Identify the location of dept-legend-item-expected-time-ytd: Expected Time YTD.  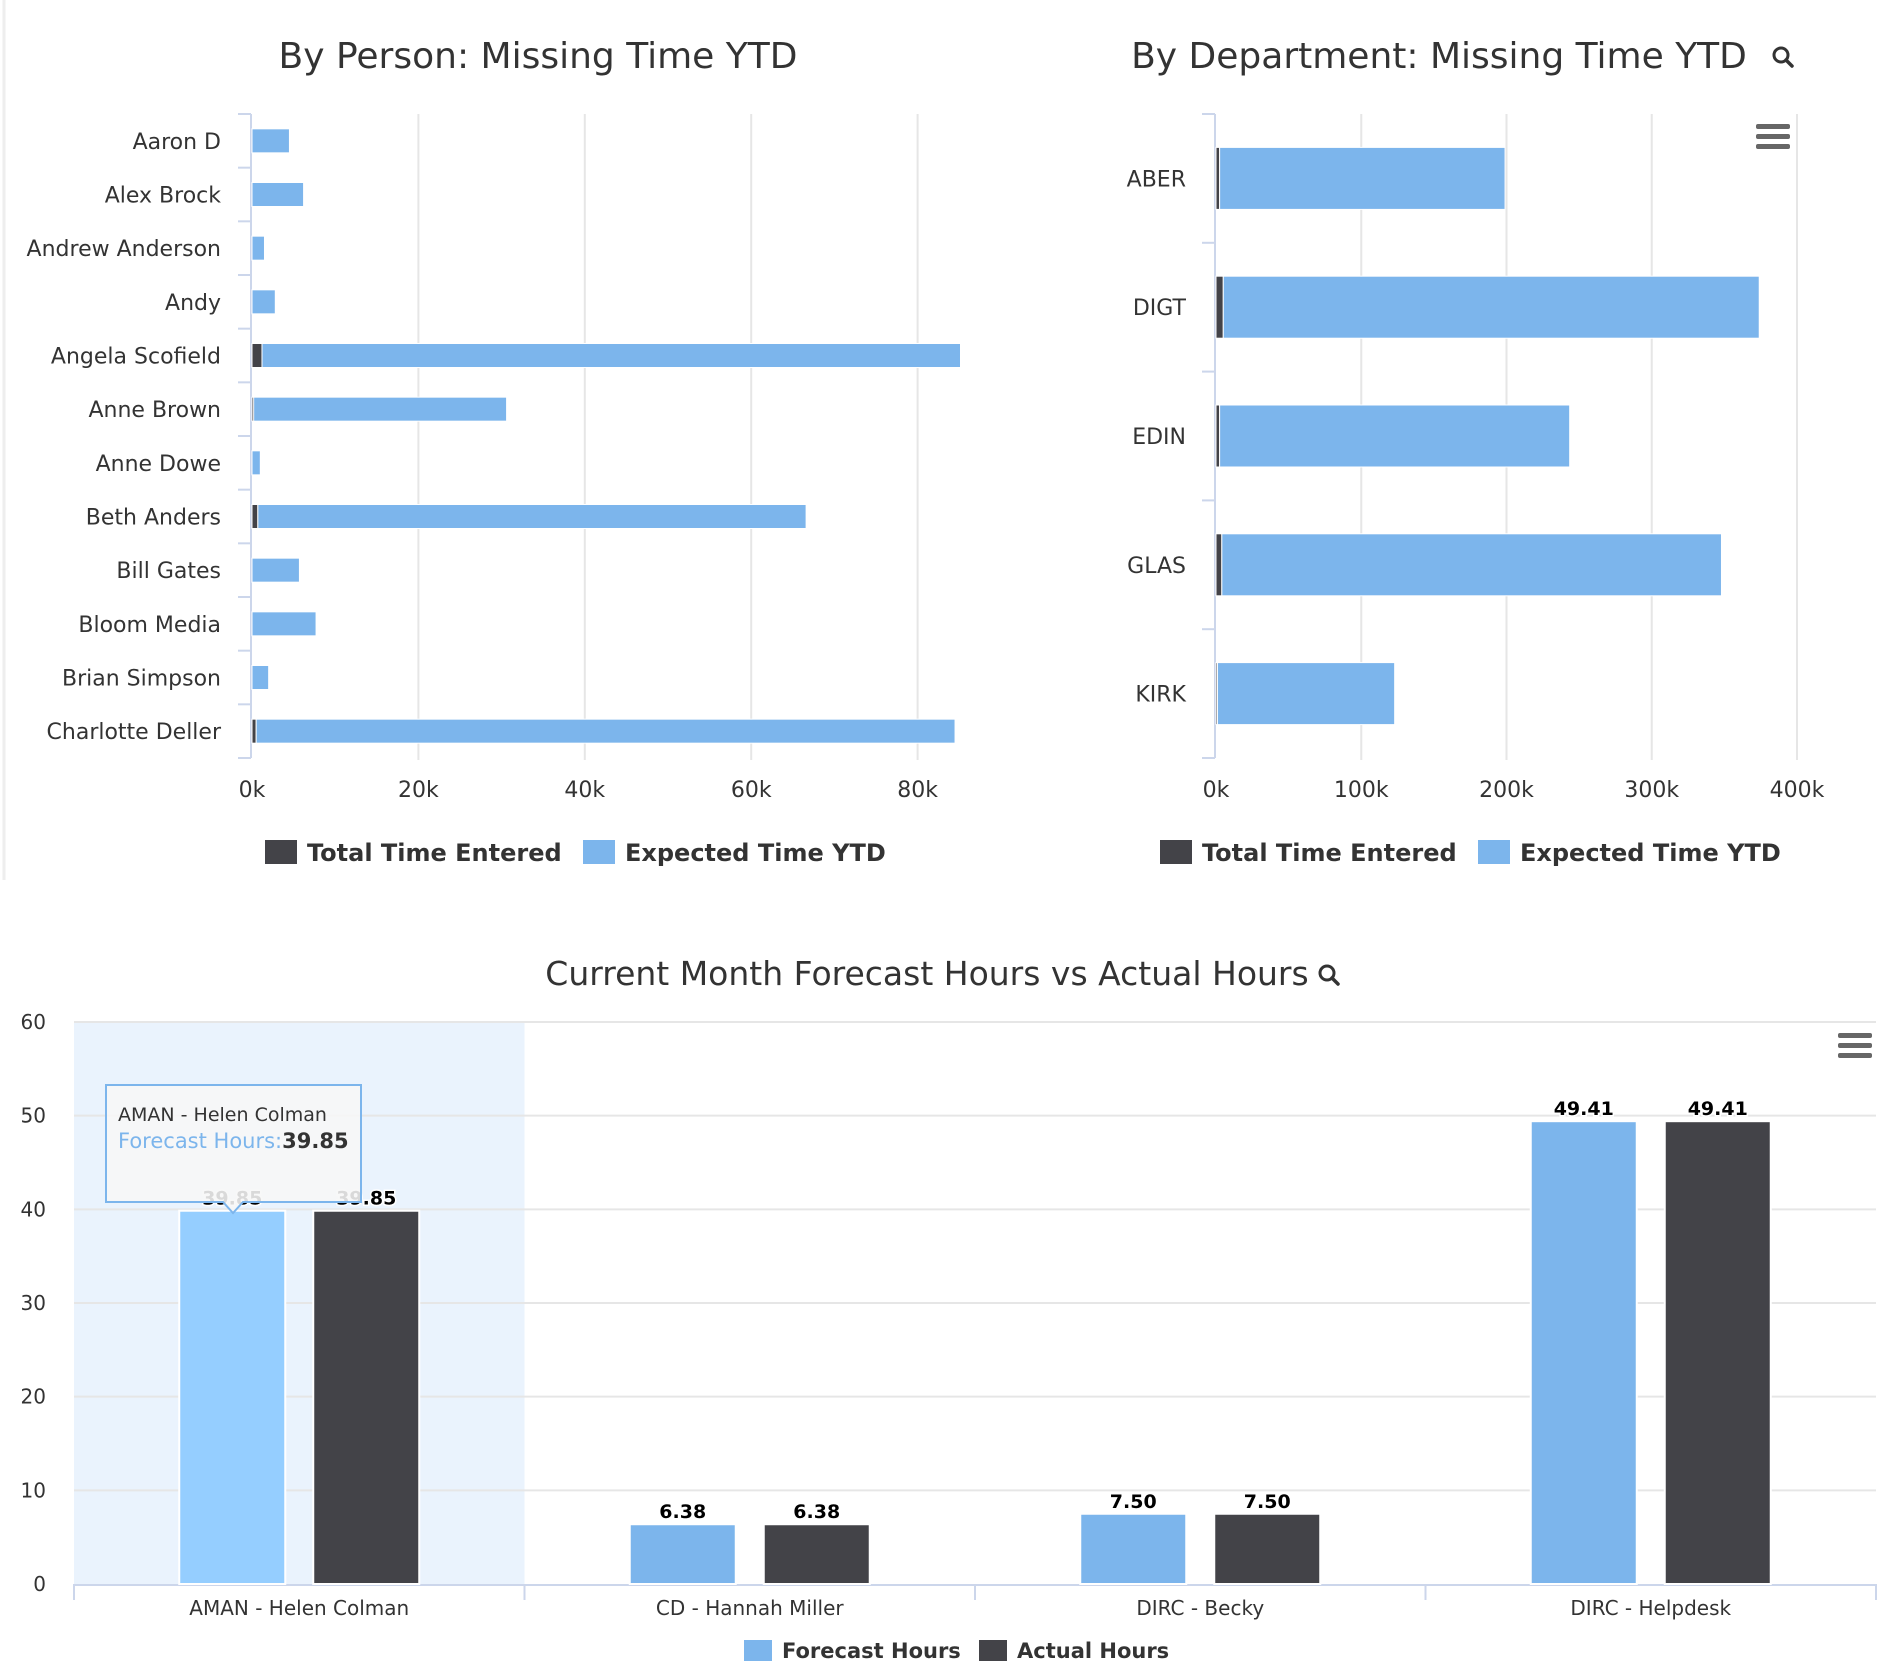
(1629, 853).